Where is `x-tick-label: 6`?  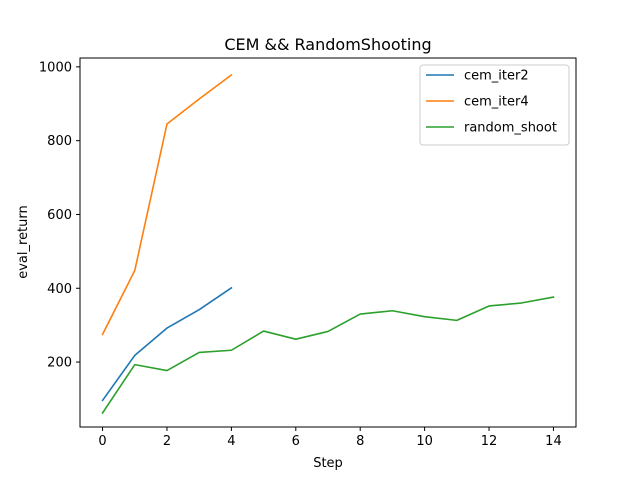 x-tick-label: 6 is located at coordinates (296, 441).